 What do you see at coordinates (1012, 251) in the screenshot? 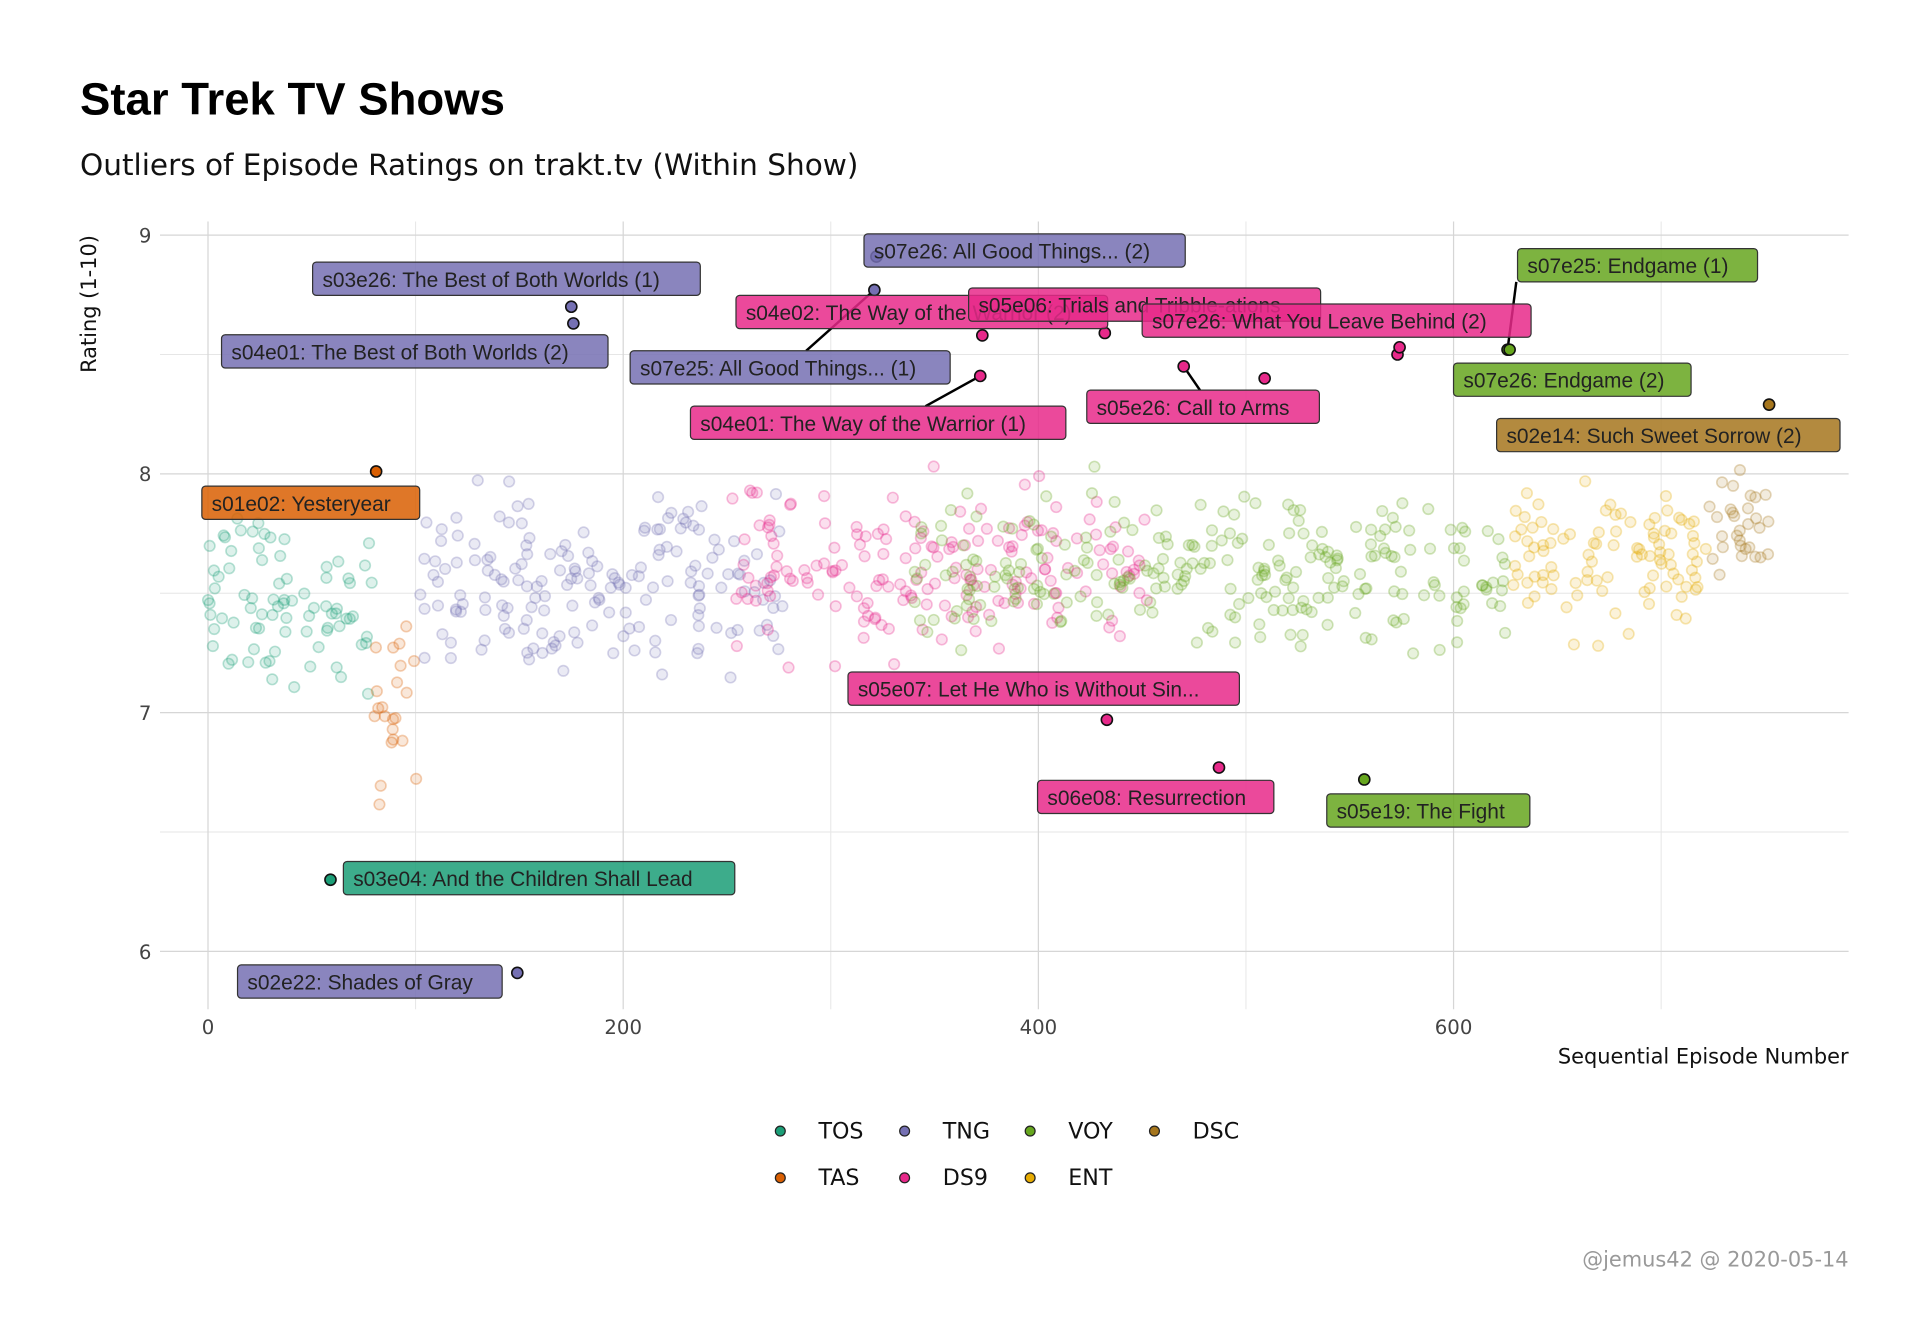
I see `label-text: s07e26: All Good Things... (2)` at bounding box center [1012, 251].